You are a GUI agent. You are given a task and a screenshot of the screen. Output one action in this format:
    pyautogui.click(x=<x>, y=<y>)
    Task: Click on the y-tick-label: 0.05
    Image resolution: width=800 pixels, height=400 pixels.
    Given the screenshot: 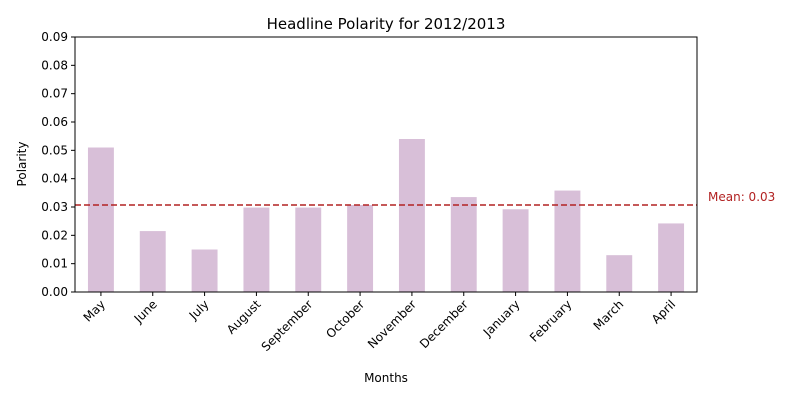 What is the action you would take?
    pyautogui.click(x=54, y=150)
    